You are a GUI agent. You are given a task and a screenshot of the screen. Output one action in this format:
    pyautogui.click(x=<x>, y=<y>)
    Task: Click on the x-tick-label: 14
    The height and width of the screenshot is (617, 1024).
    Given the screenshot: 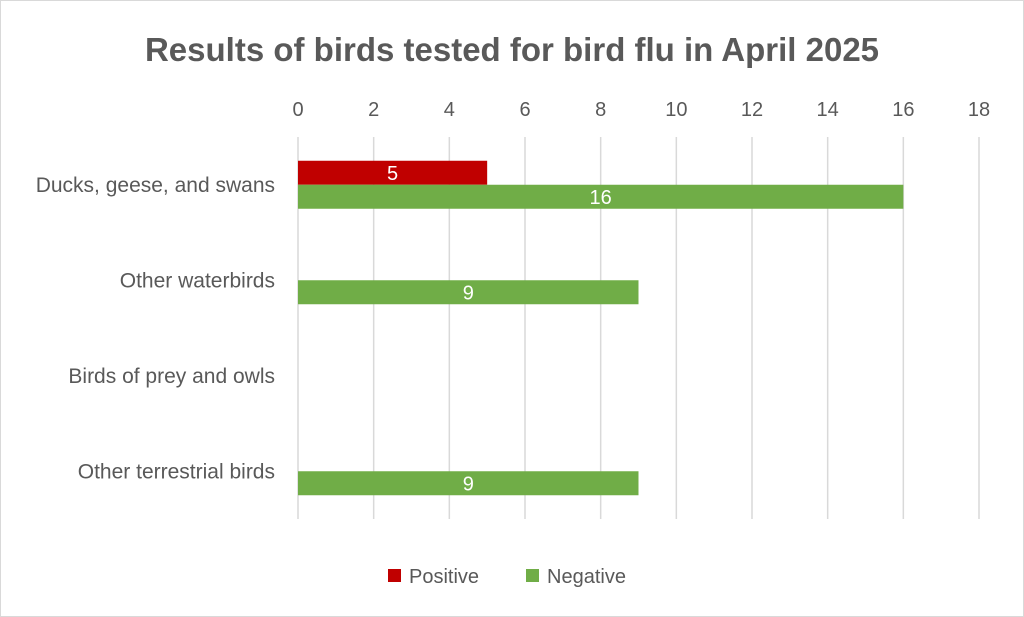 What is the action you would take?
    pyautogui.click(x=828, y=110)
    